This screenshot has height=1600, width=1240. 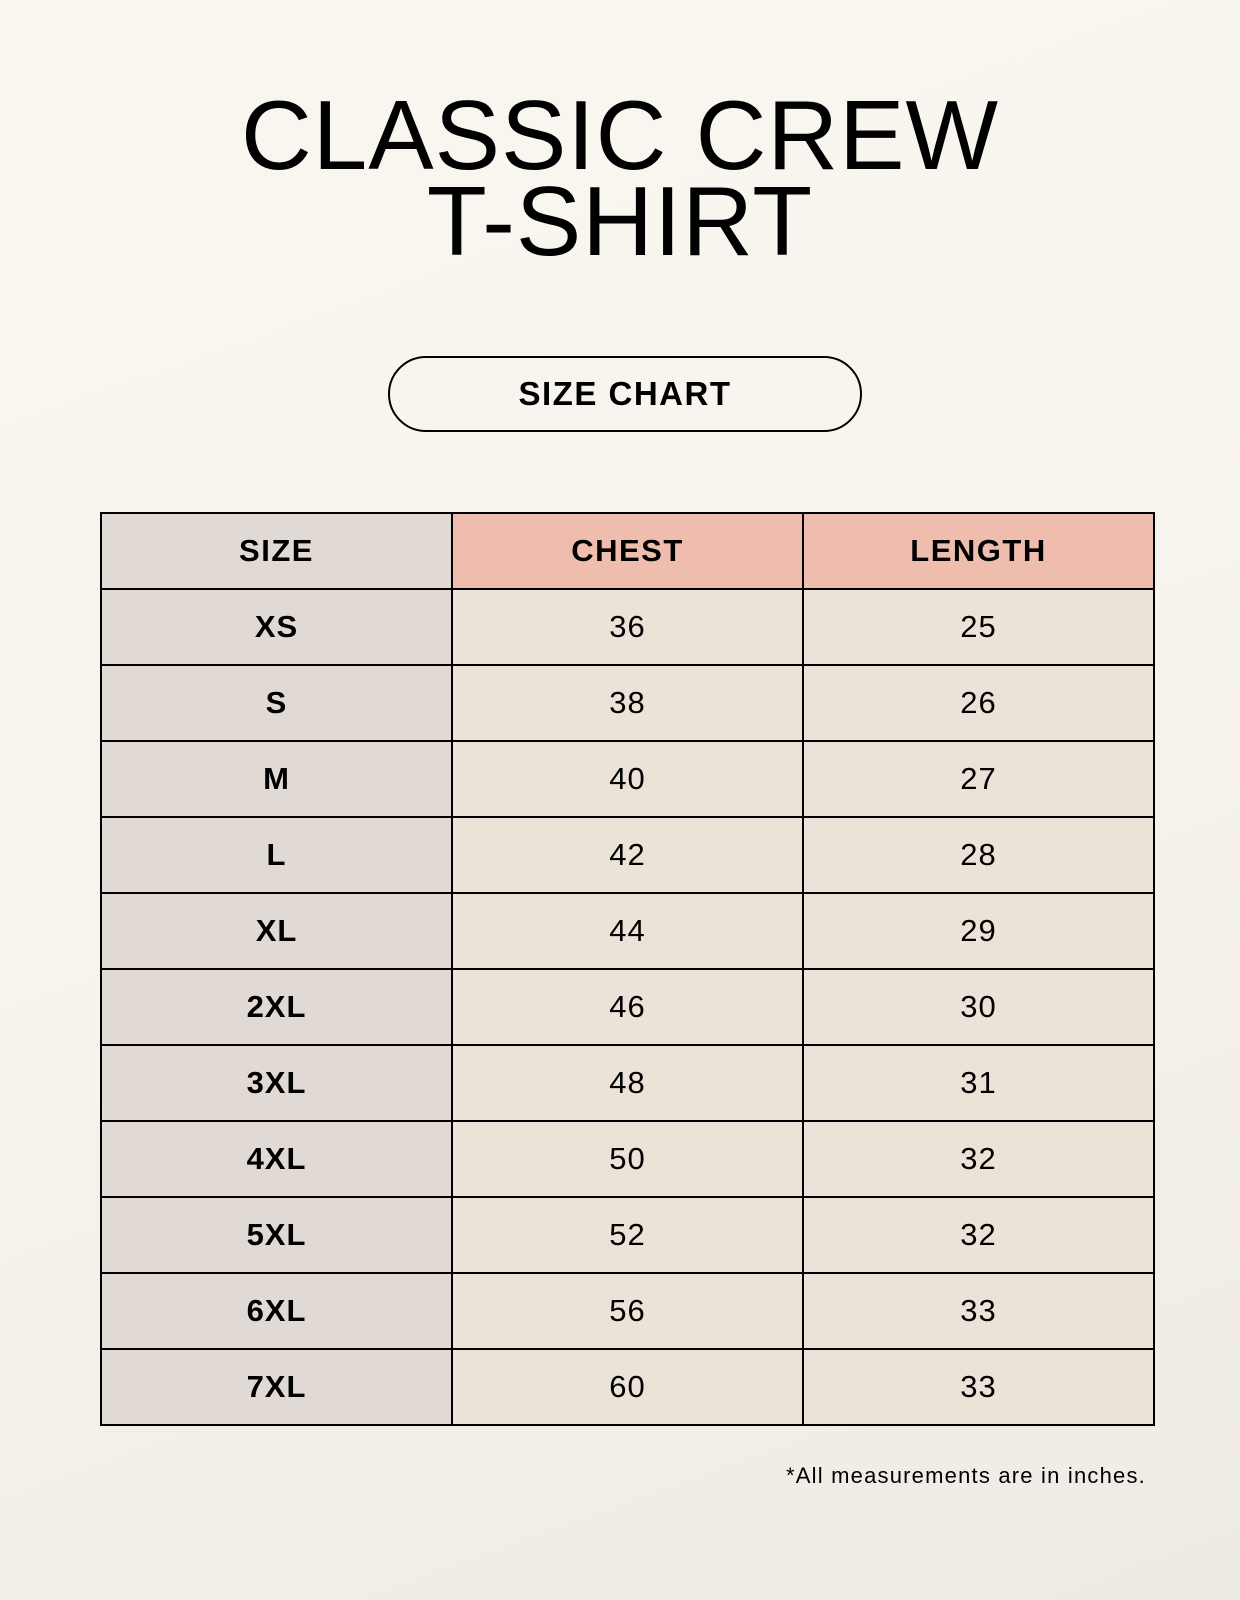 I want to click on chest-cell: 56, so click(x=627, y=1311).